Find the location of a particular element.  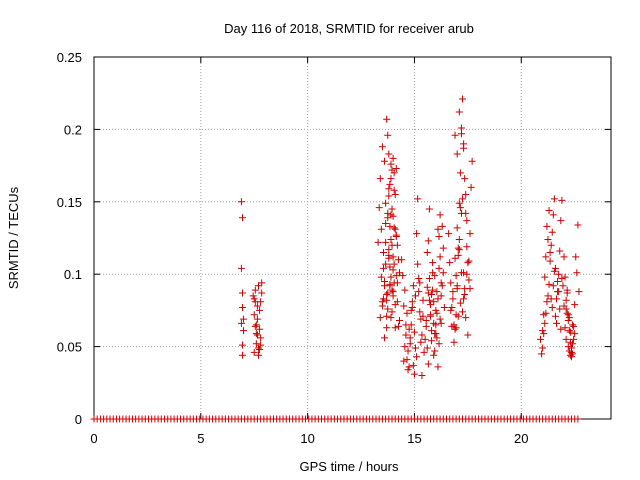

x-tick-label: 10 is located at coordinates (307, 438).